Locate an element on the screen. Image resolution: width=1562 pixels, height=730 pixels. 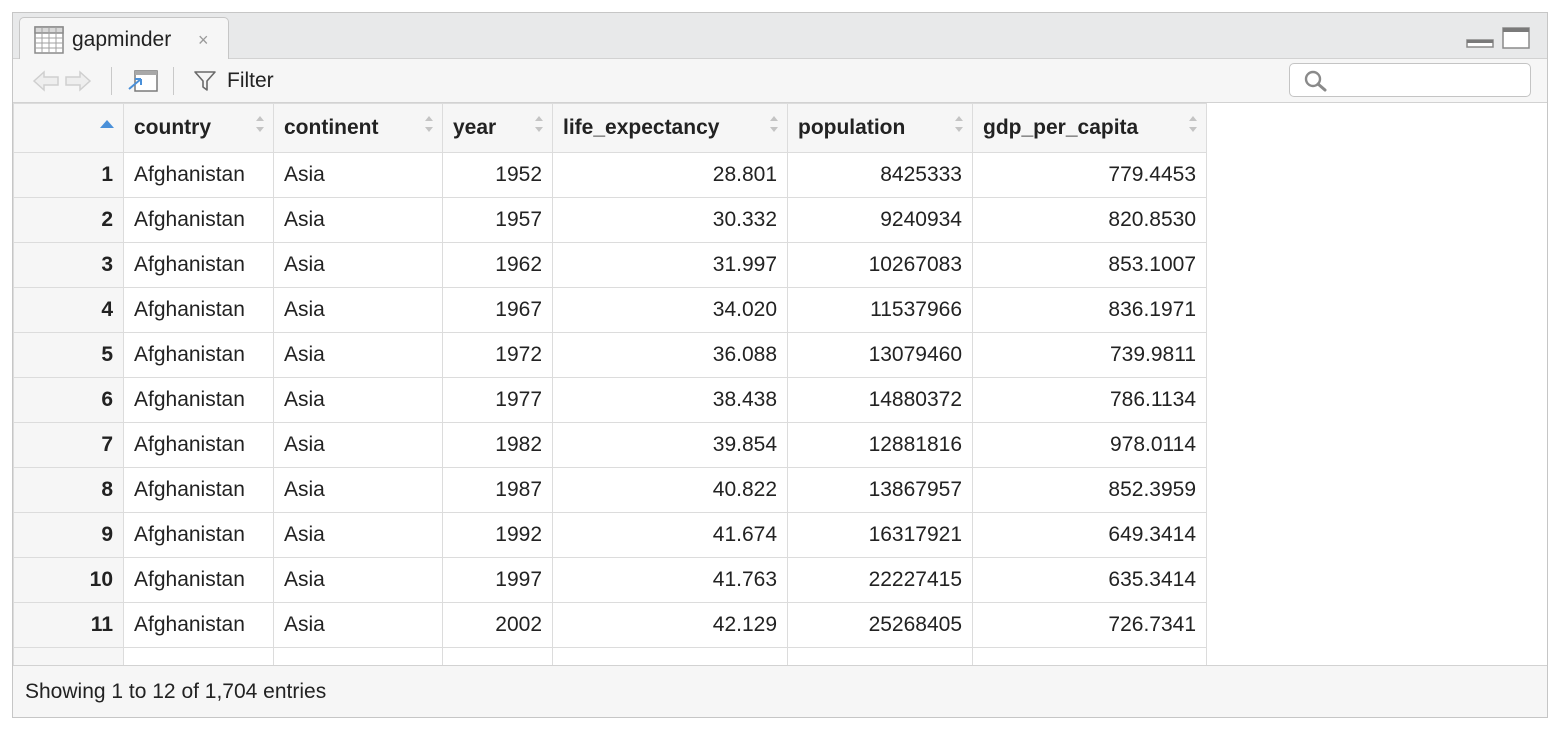
cell-gdp-per-capita: 786.1134 is located at coordinates (1089, 400).